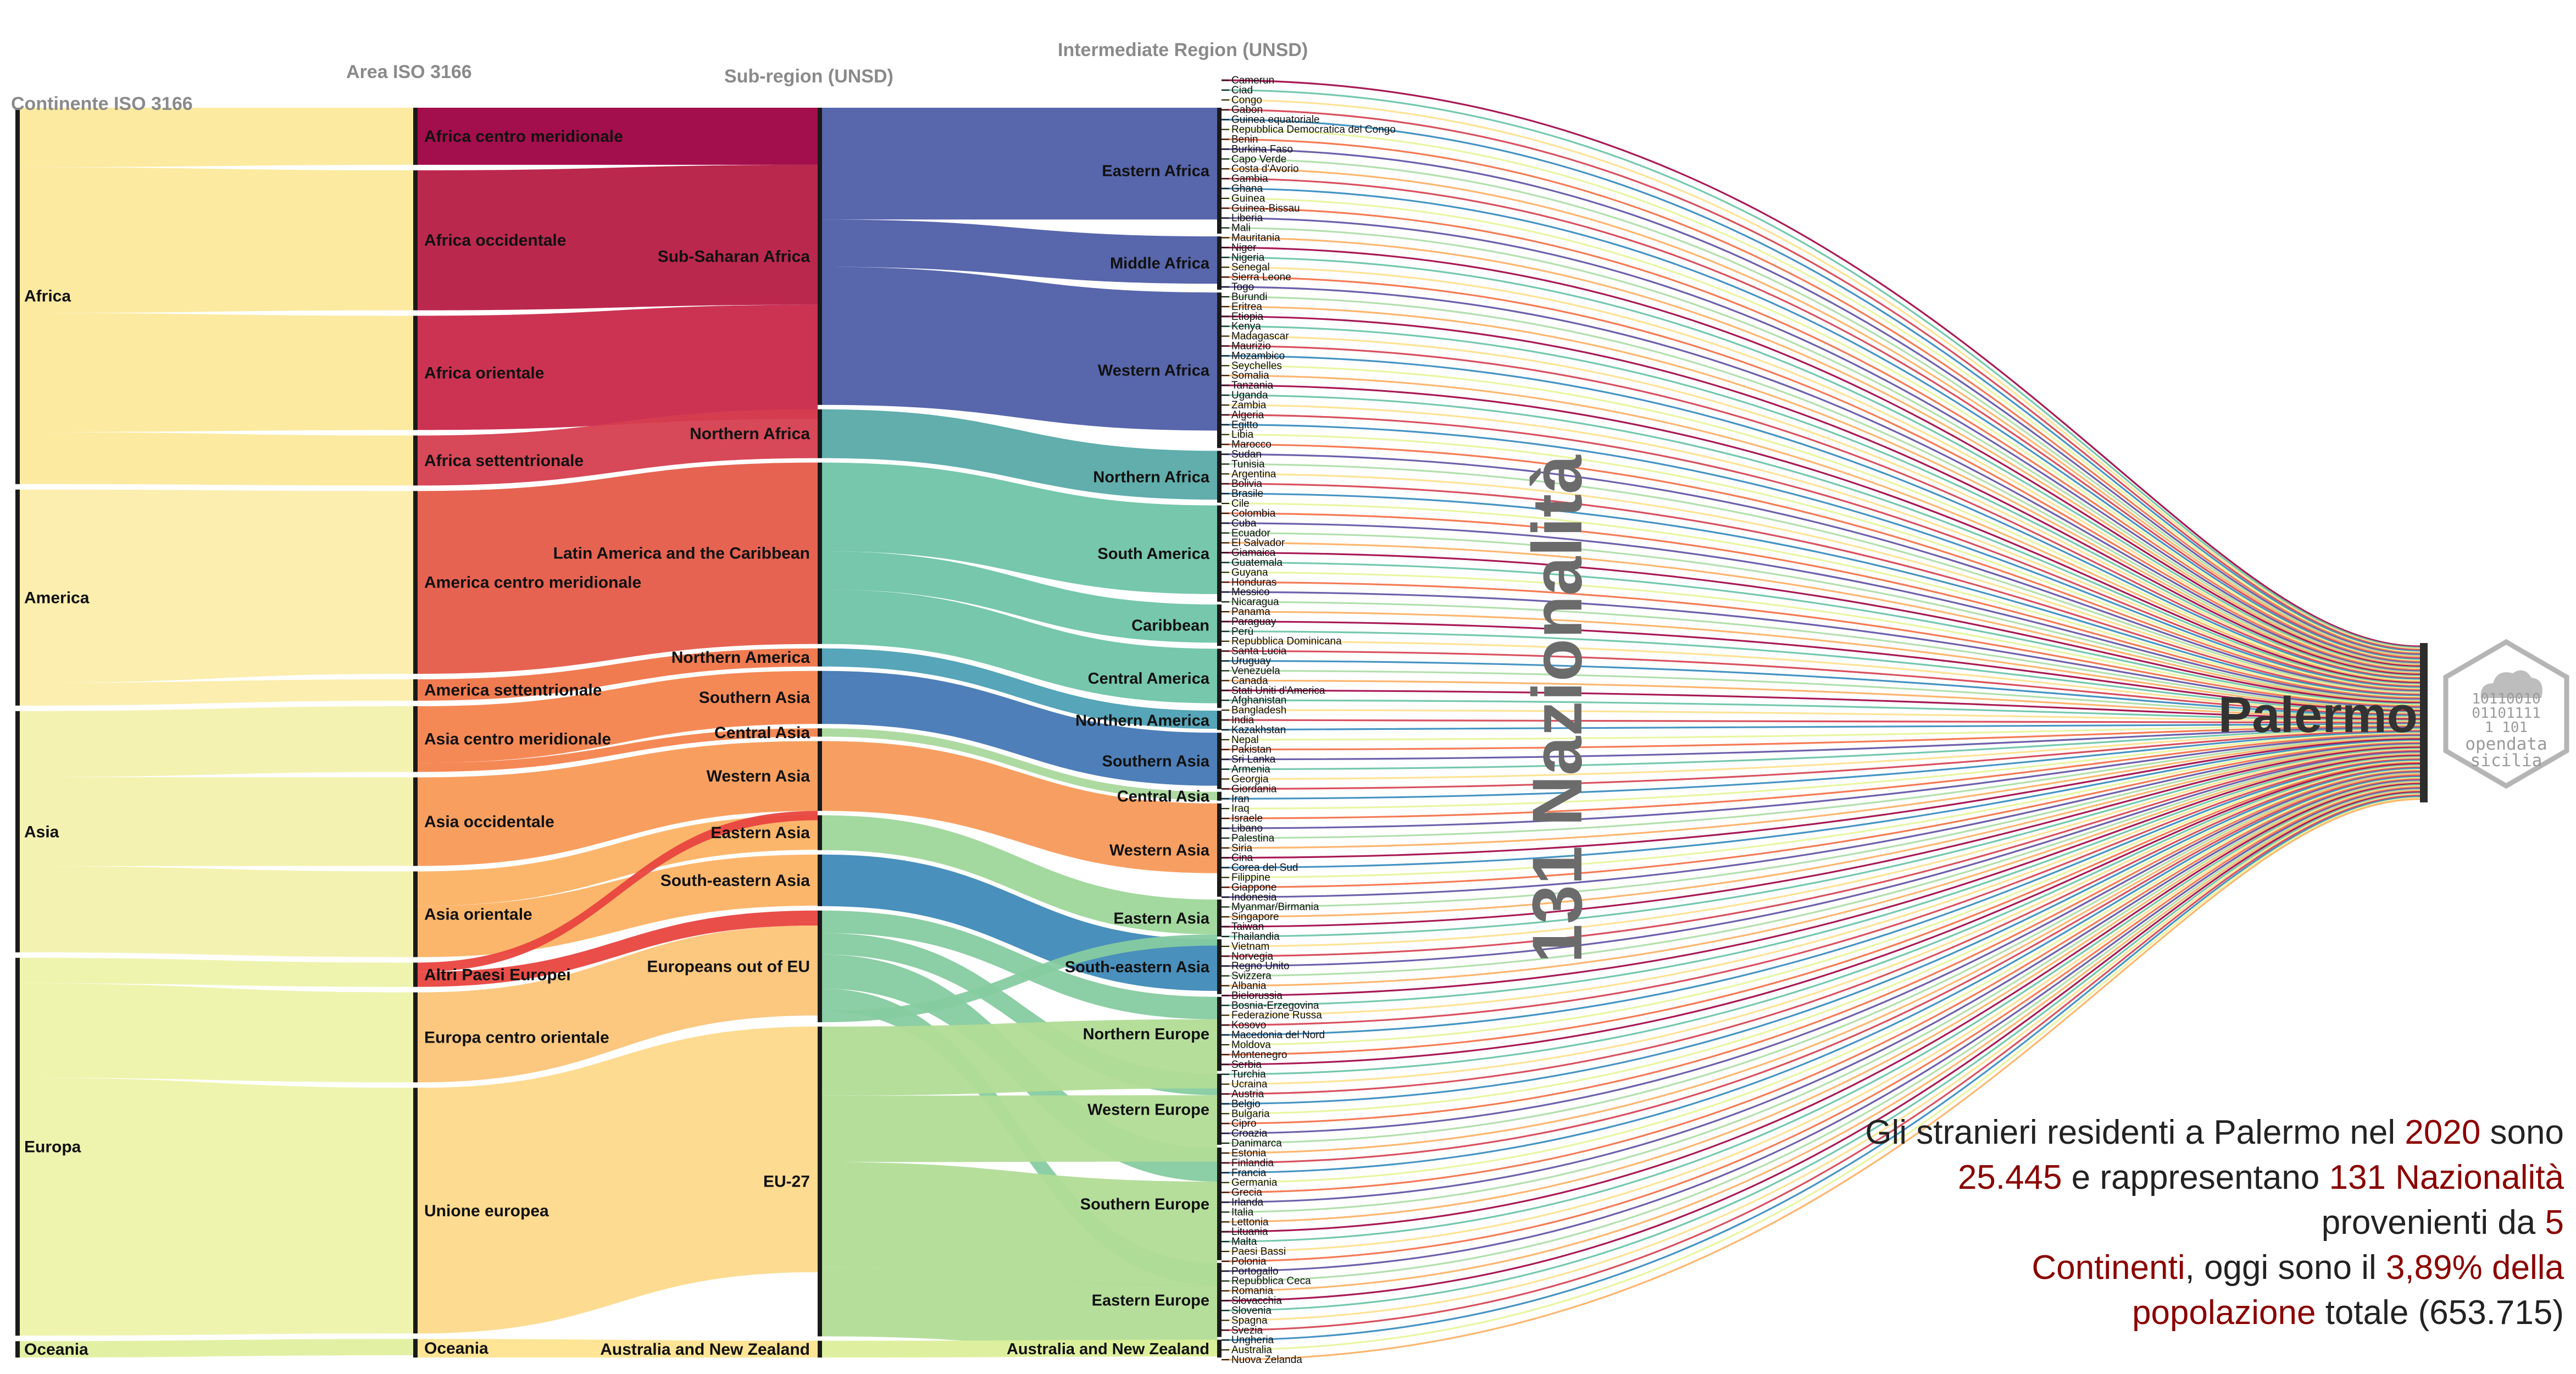 Image resolution: width=2576 pixels, height=1374 pixels. I want to click on link-latin-america-and-the-caribbean-to-central-america, so click(1019, 646).